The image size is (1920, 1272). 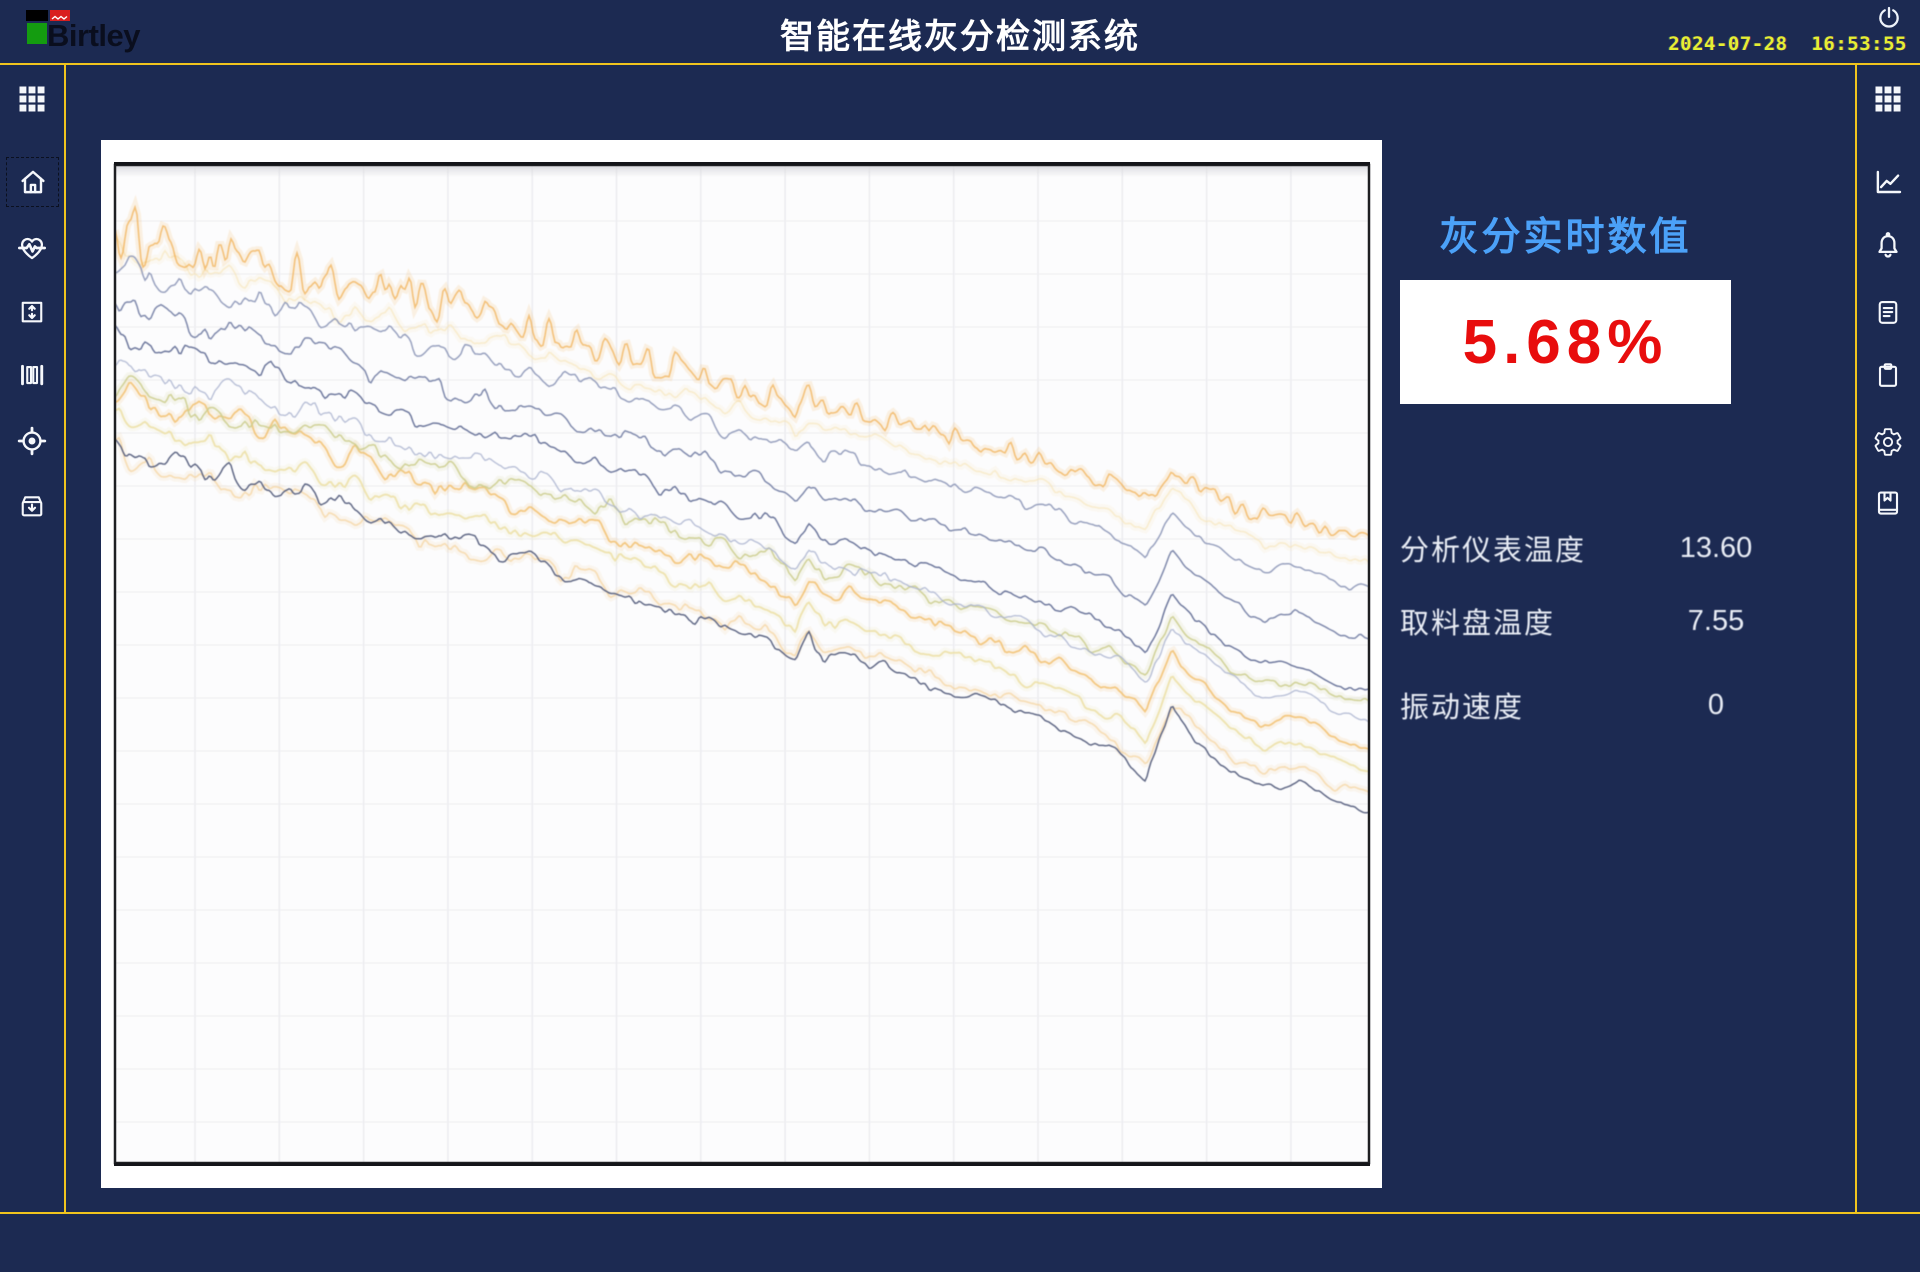 What do you see at coordinates (93, 35) in the screenshot?
I see `logo-text: Birtley` at bounding box center [93, 35].